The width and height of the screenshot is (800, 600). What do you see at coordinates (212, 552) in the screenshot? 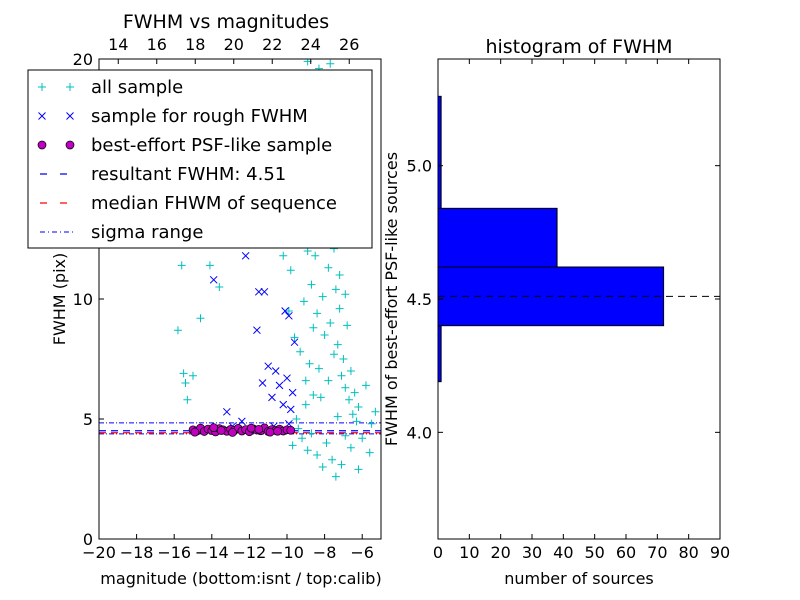
I see `x-tick-label: −14` at bounding box center [212, 552].